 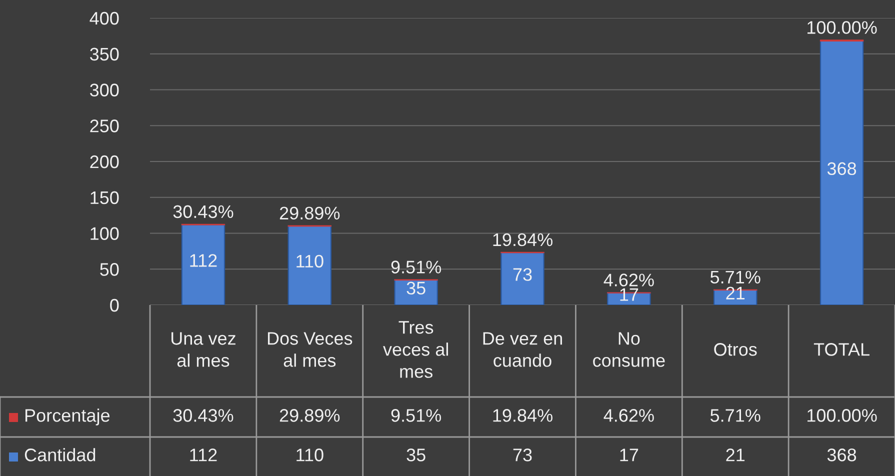 I want to click on y-tick-label: 300, so click(x=104, y=90).